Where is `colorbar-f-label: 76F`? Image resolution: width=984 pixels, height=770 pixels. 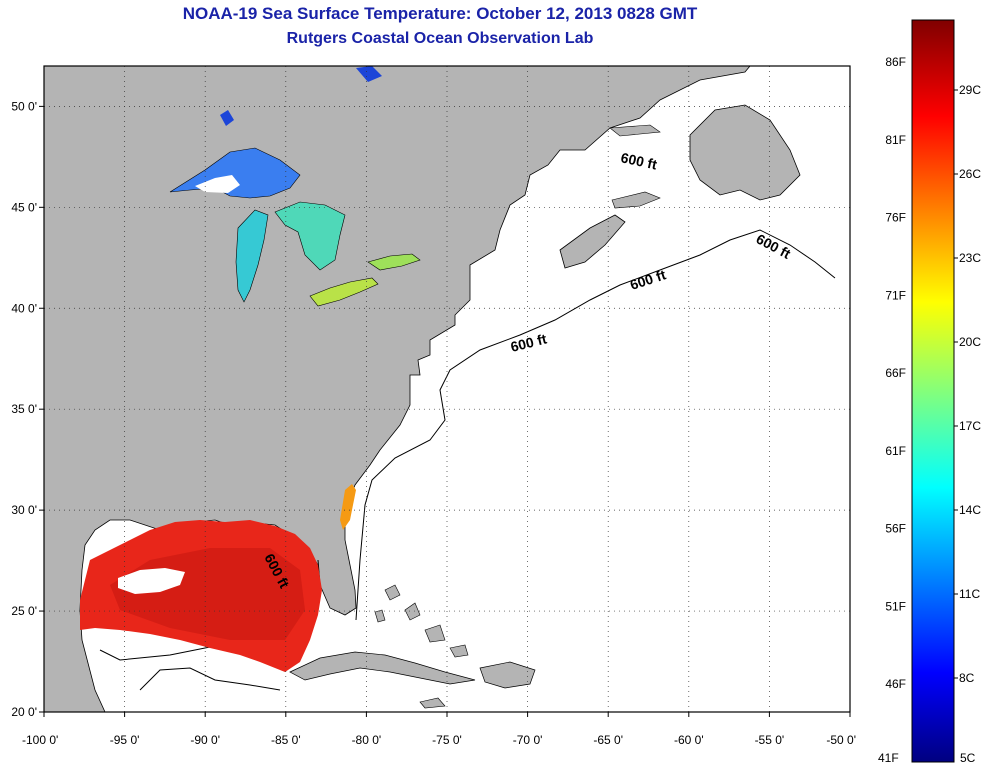
colorbar-f-label: 76F is located at coordinates (895, 218).